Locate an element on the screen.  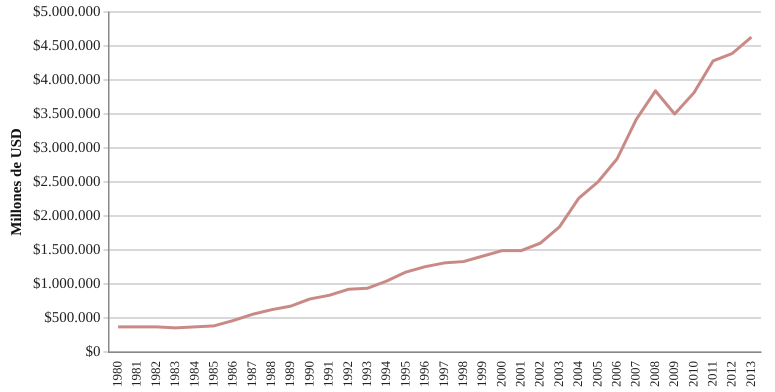
x-tick-label: 2001 is located at coordinates (520, 374).